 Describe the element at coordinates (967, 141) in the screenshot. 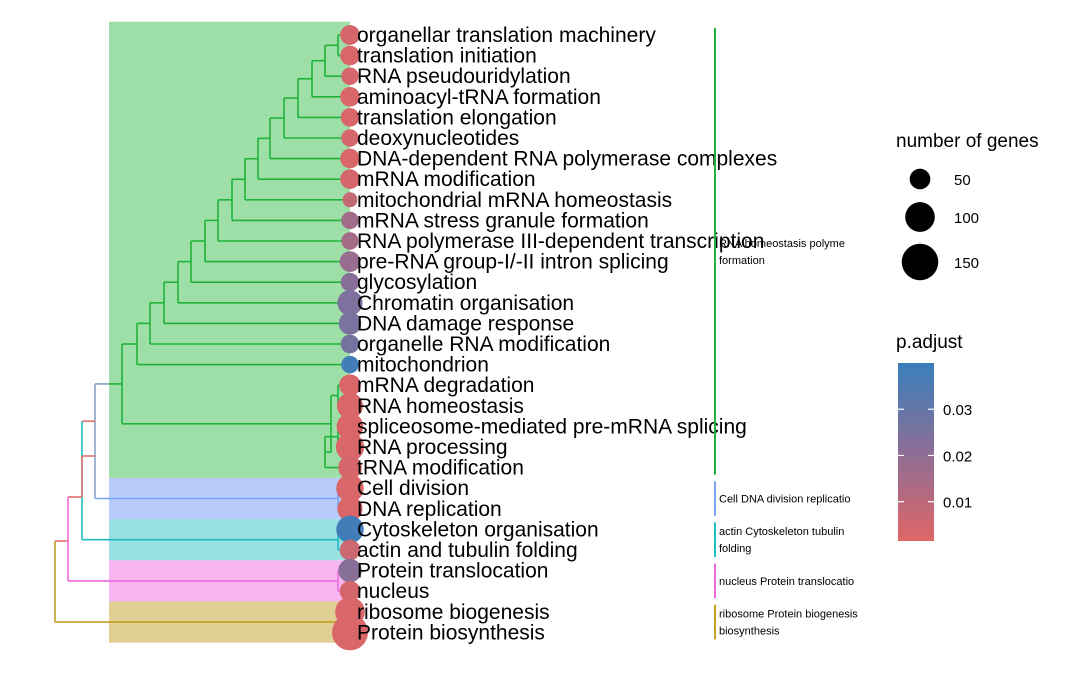

I see `size-legend-title: number of genes` at that location.